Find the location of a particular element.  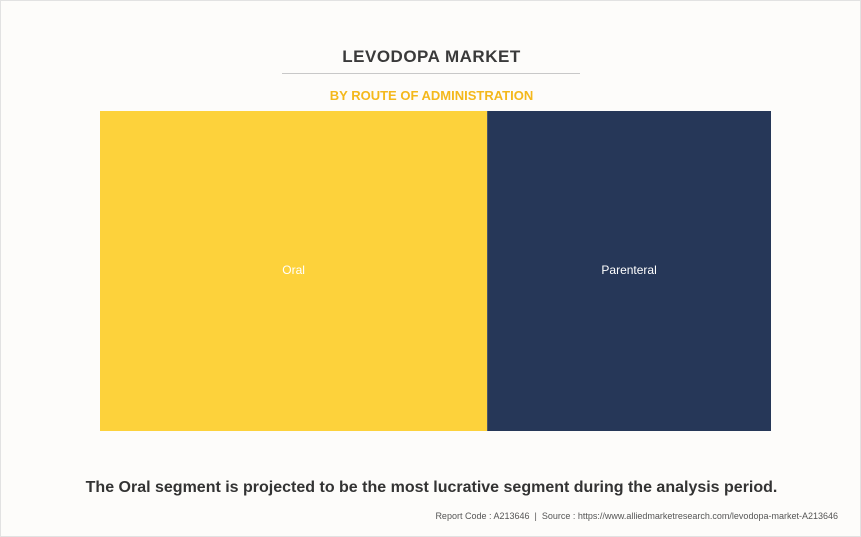

chart-title: LEVODOPA MARKET is located at coordinates (431, 56).